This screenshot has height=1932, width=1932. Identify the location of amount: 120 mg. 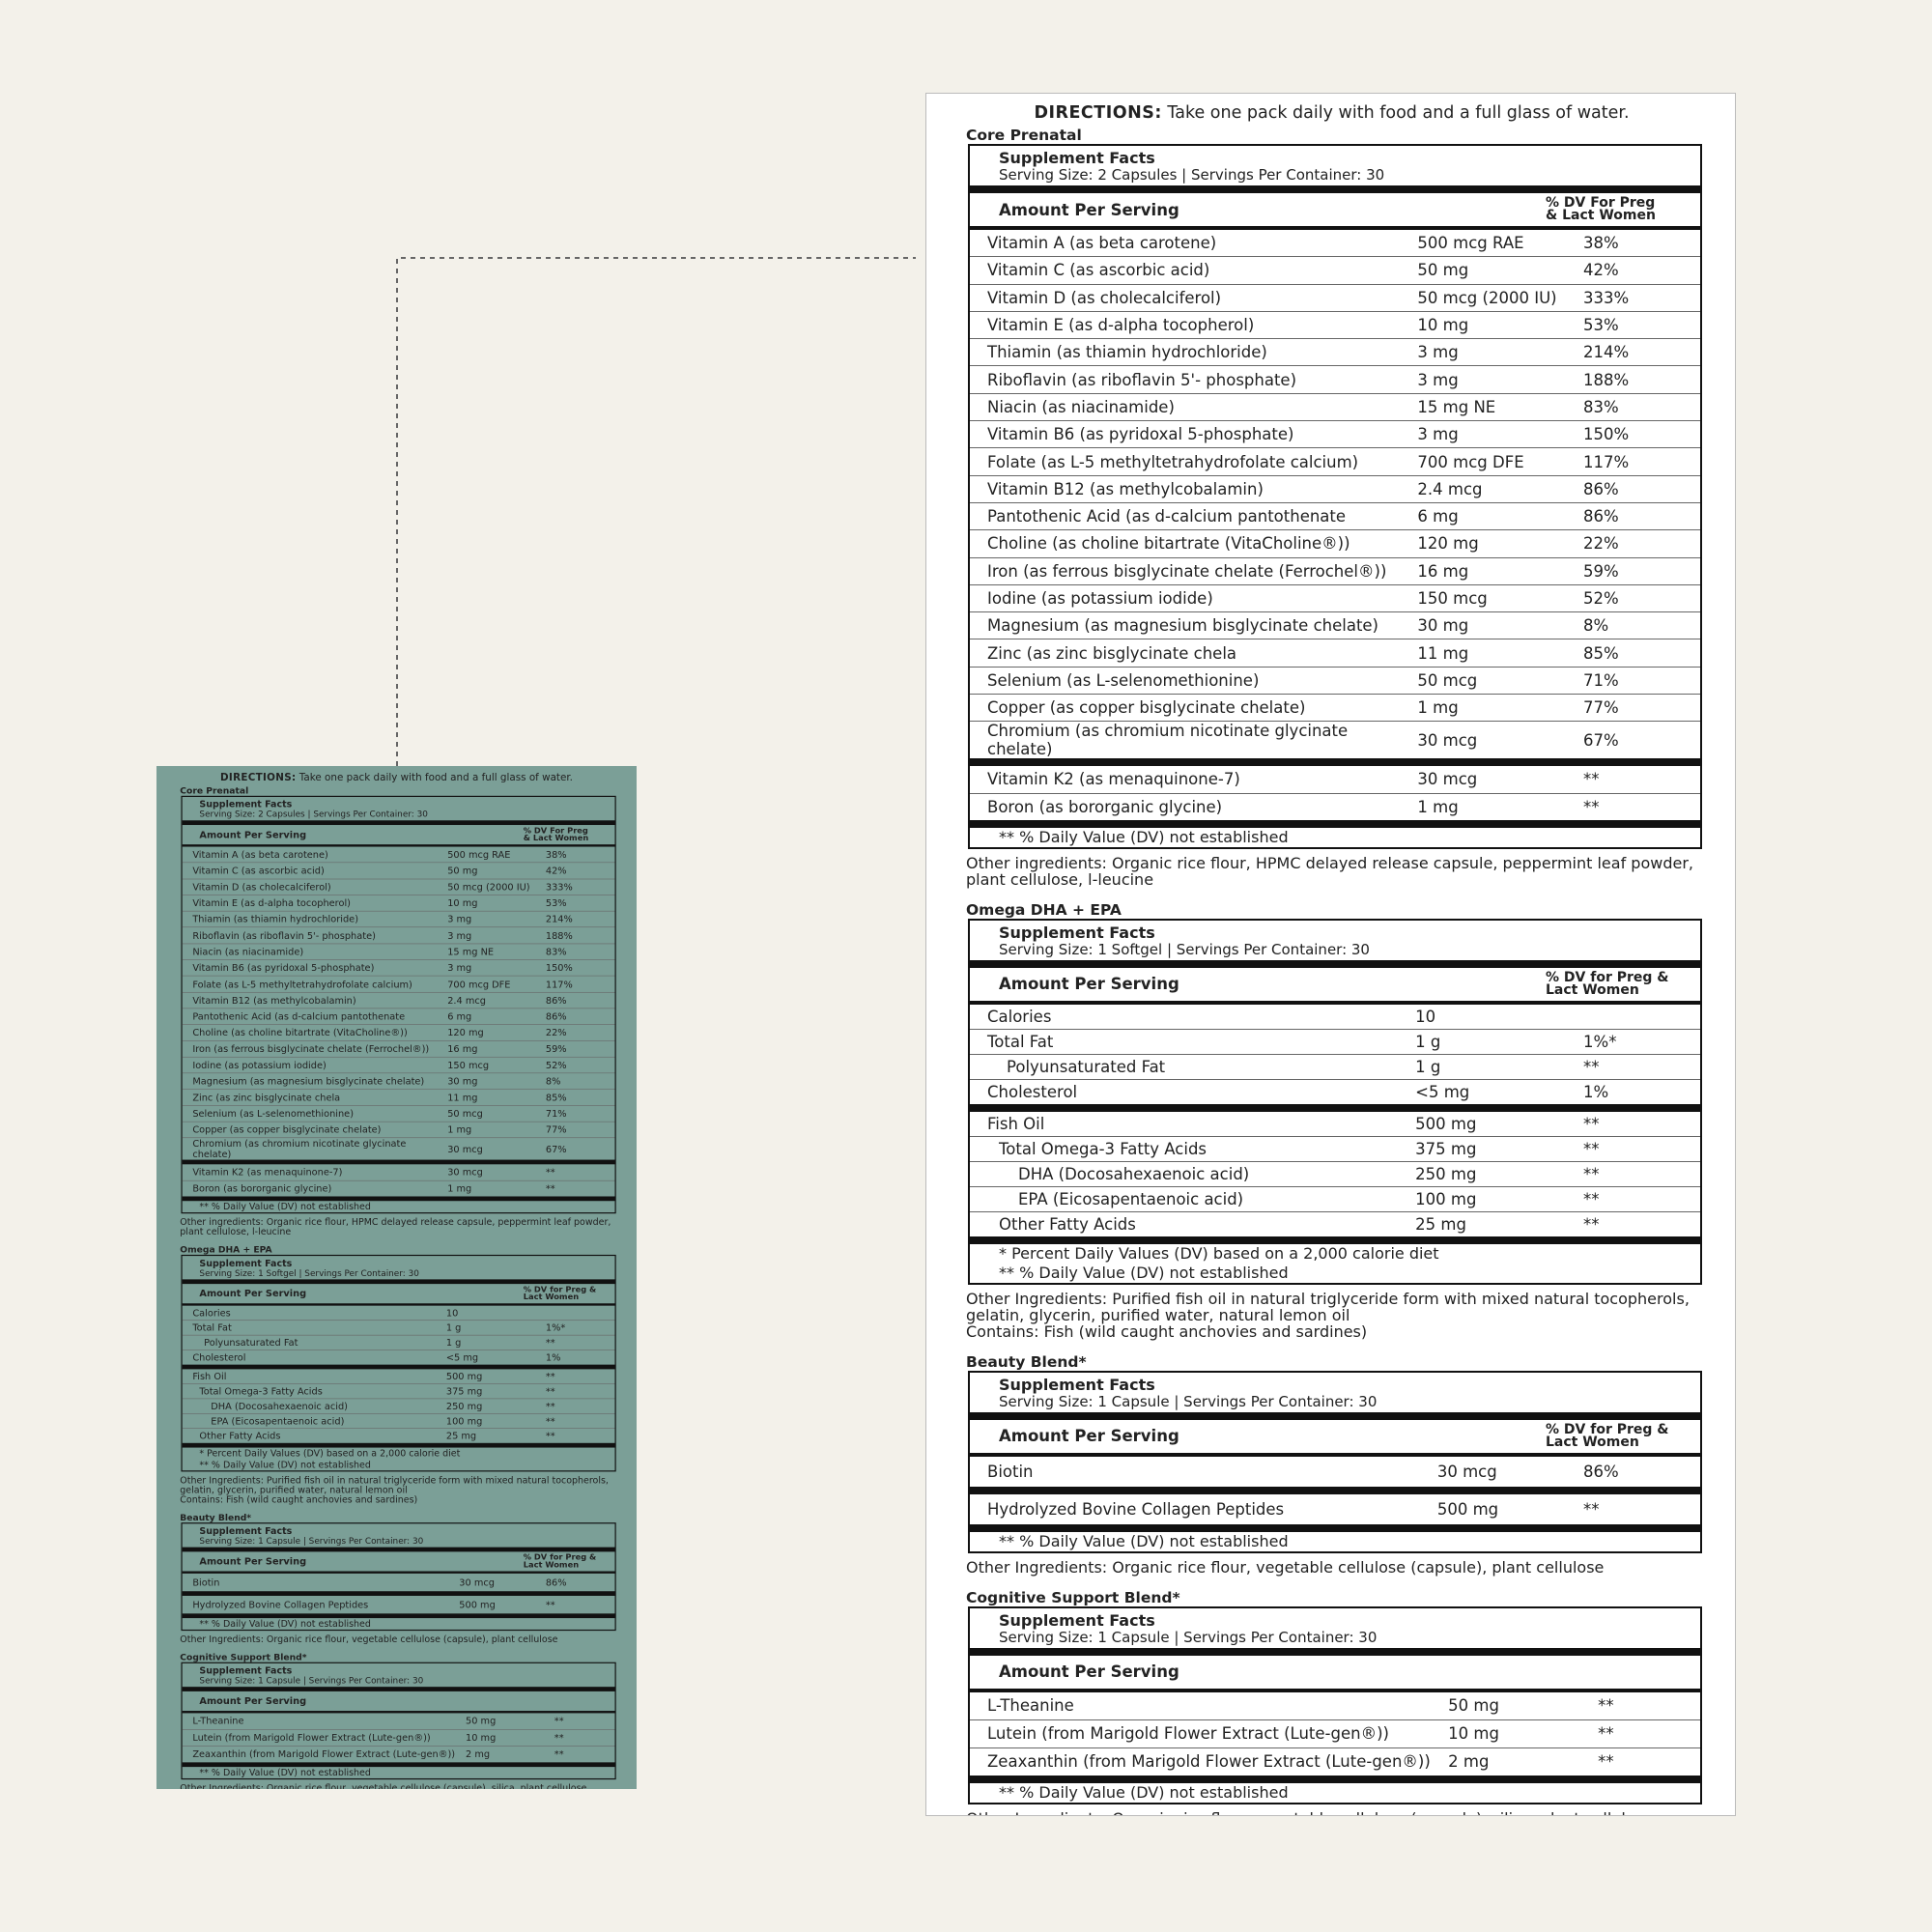
(1448, 544).